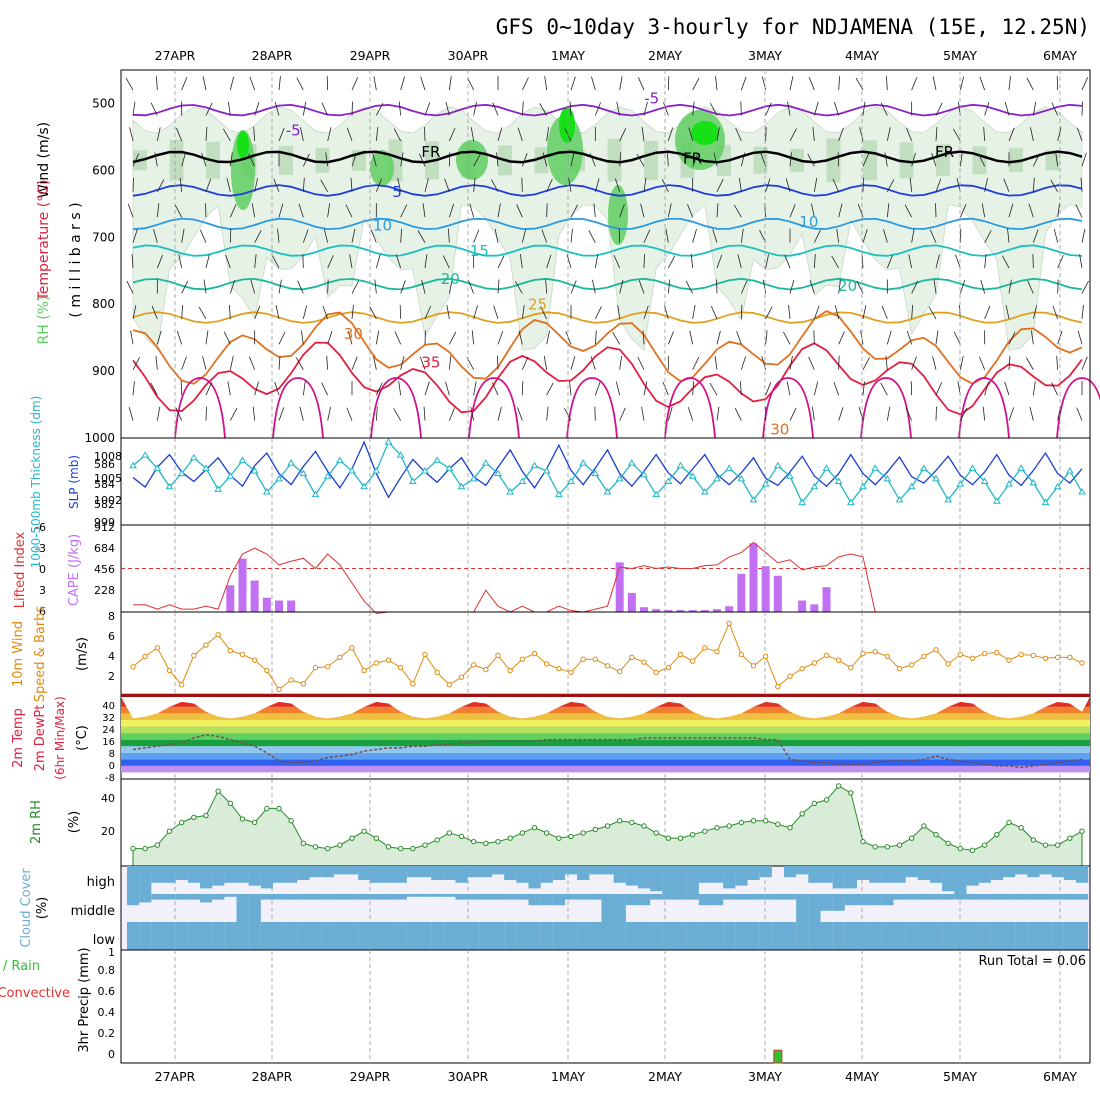 This screenshot has width=1100, height=1100. What do you see at coordinates (111, 616) in the screenshot?
I see `wind-tick: 8` at bounding box center [111, 616].